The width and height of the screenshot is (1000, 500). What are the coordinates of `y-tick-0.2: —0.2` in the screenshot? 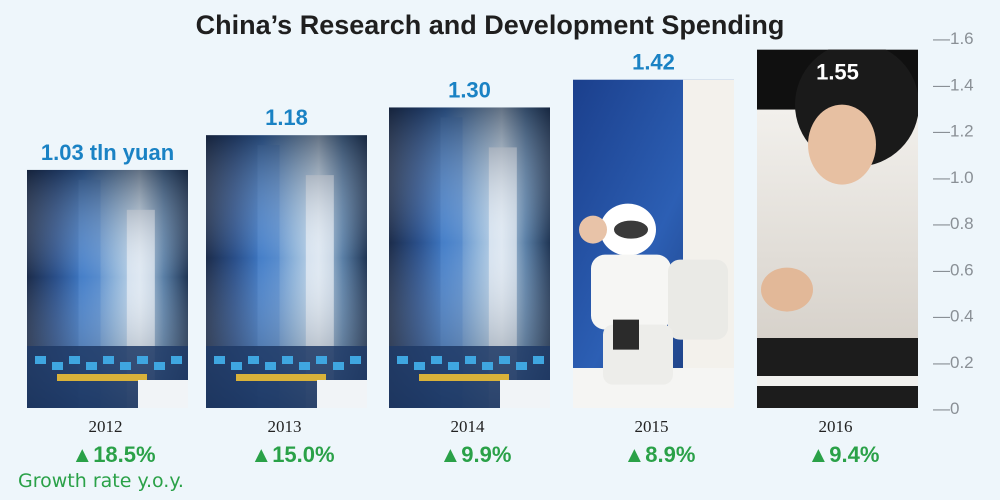 It's located at (953, 362).